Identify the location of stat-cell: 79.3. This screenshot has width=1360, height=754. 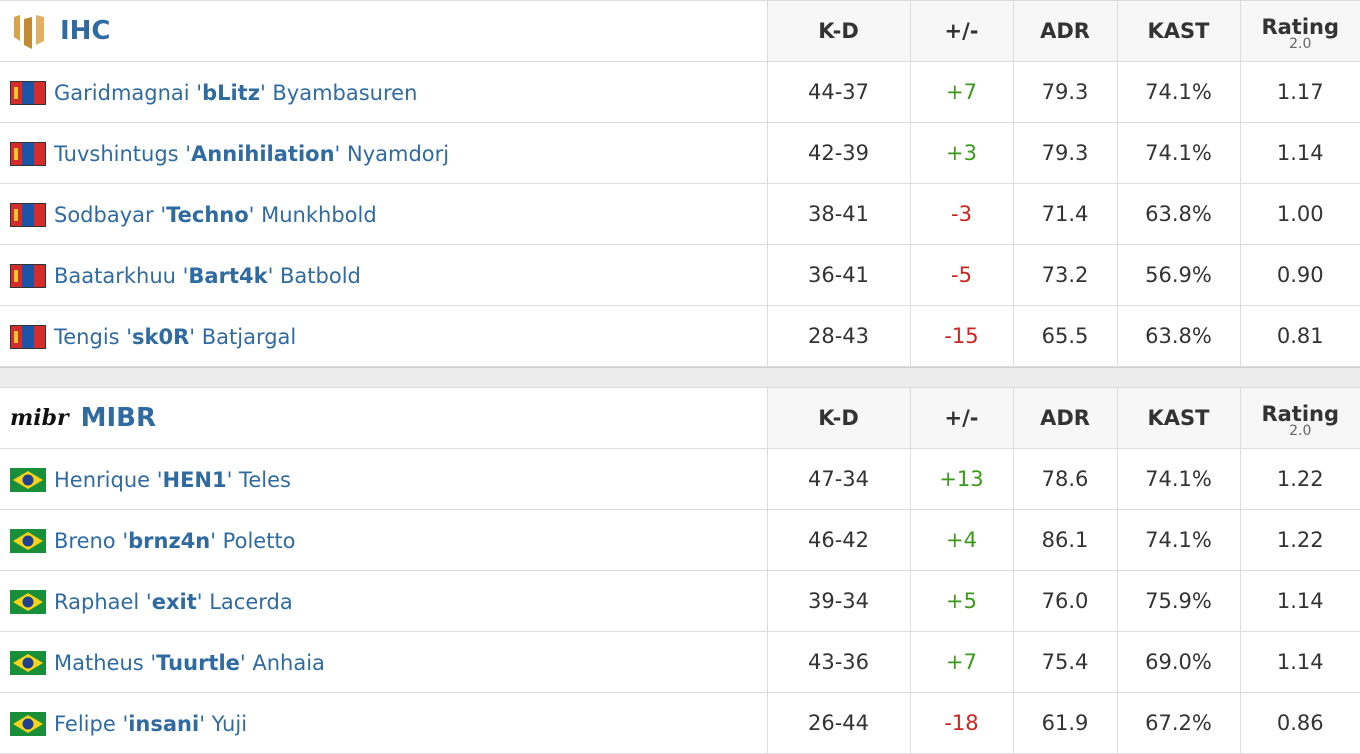
(1065, 153).